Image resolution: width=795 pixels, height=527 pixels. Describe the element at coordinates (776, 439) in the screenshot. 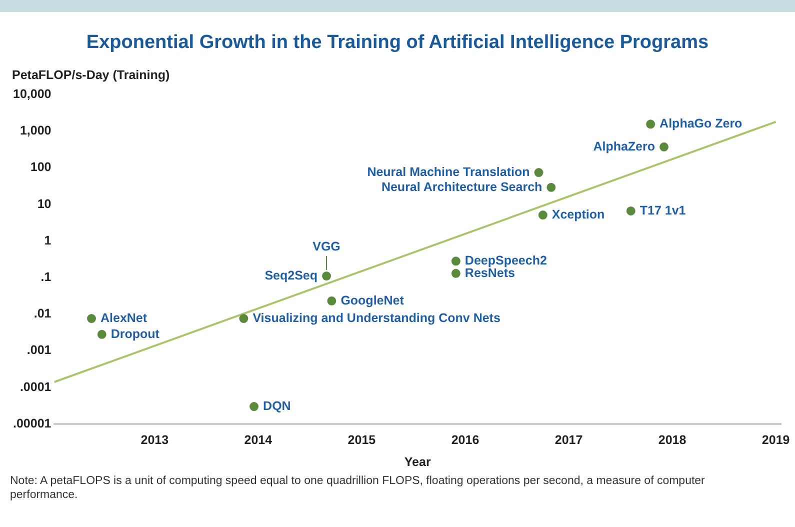

I see `x-tick-label: 2019` at that location.